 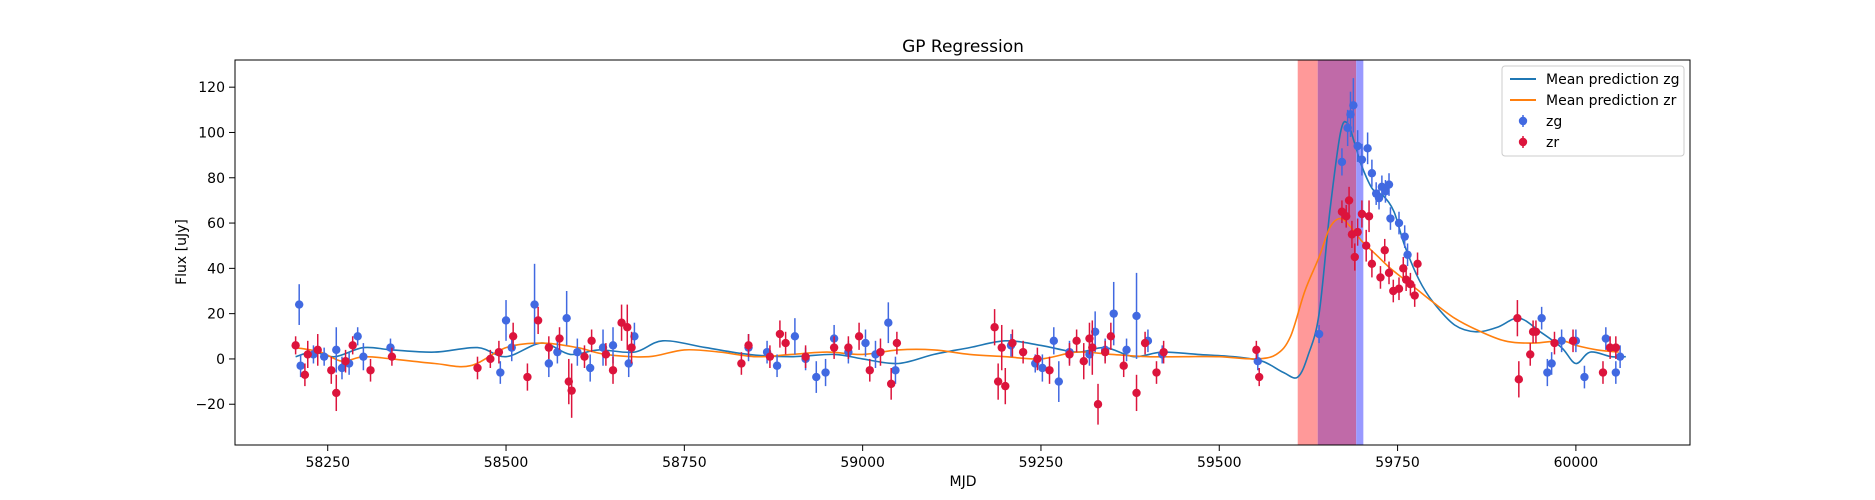 What do you see at coordinates (1613, 80) in the screenshot?
I see `legend-entry: Mean prediction zg` at bounding box center [1613, 80].